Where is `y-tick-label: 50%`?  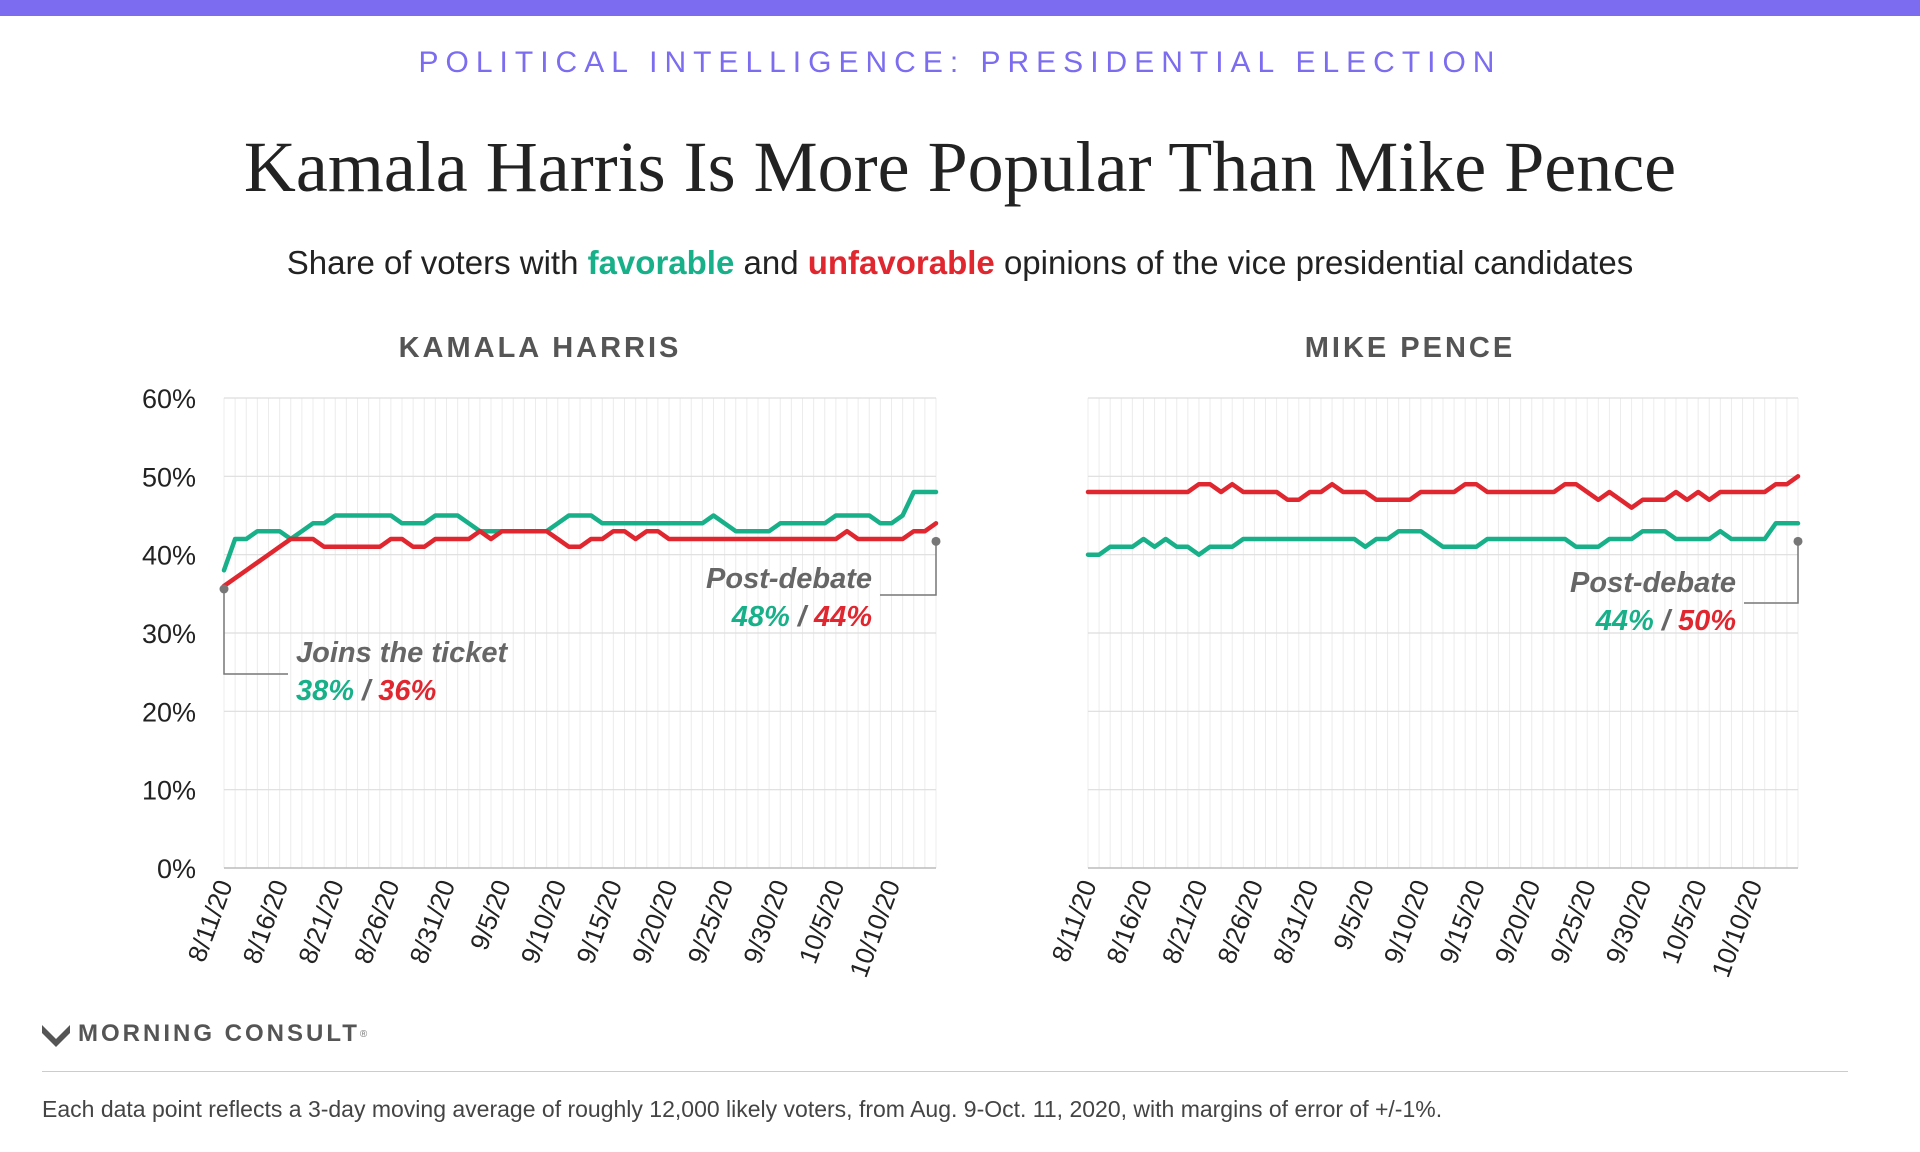
y-tick-label: 50% is located at coordinates (169, 477).